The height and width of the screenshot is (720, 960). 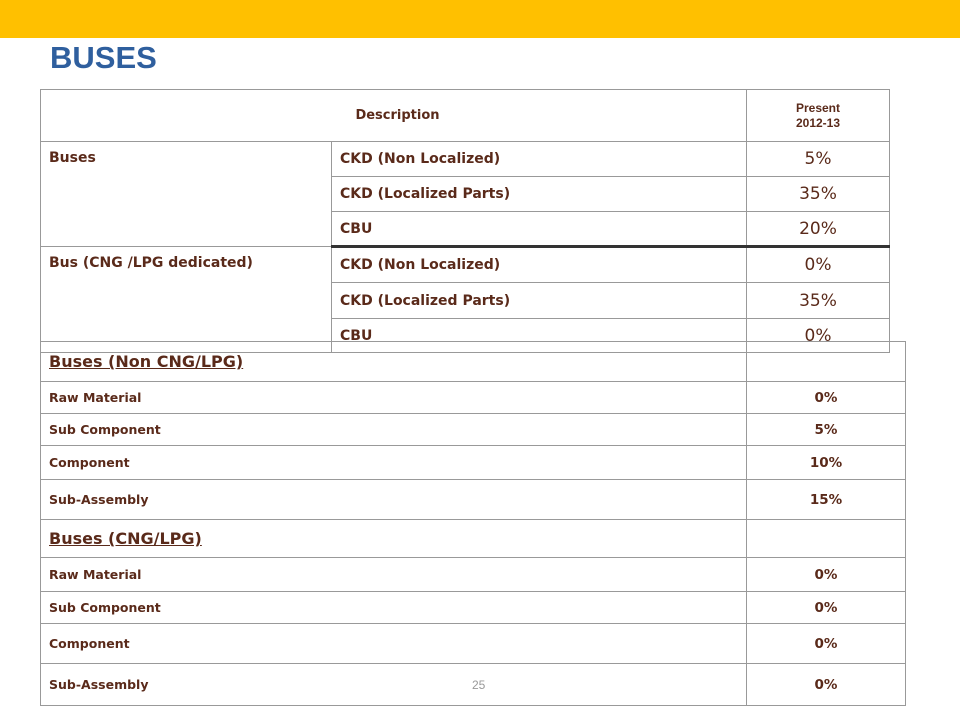 I want to click on table-row: Component 0%, so click(x=473, y=643).